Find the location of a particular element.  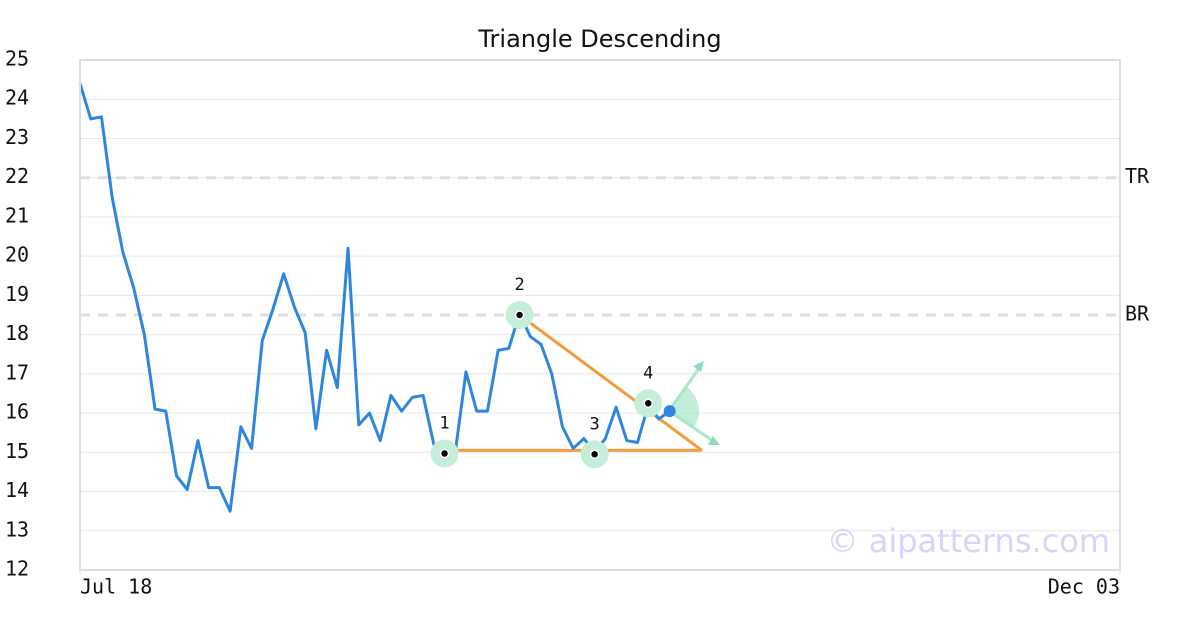

triangle-line is located at coordinates (610, 382).